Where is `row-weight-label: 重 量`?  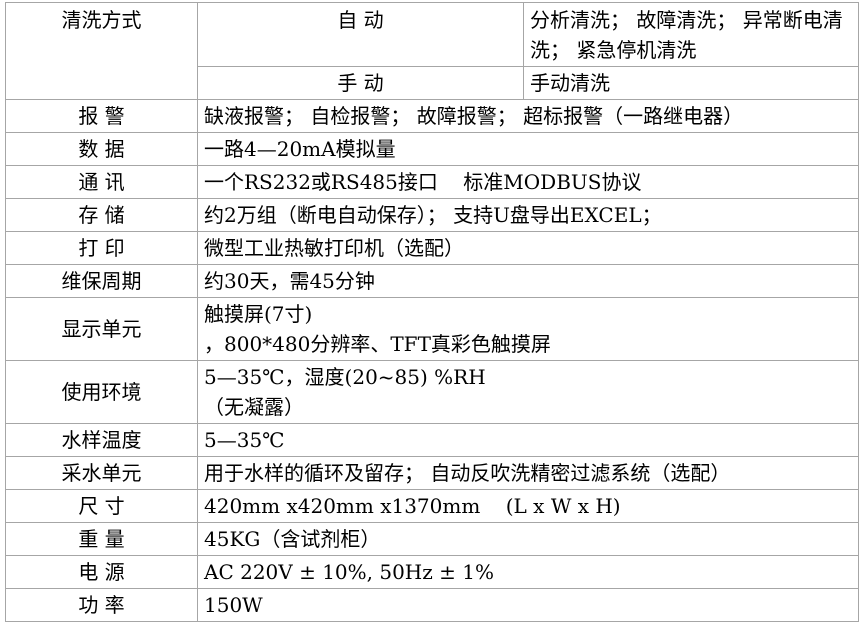 row-weight-label: 重 量 is located at coordinates (101, 539).